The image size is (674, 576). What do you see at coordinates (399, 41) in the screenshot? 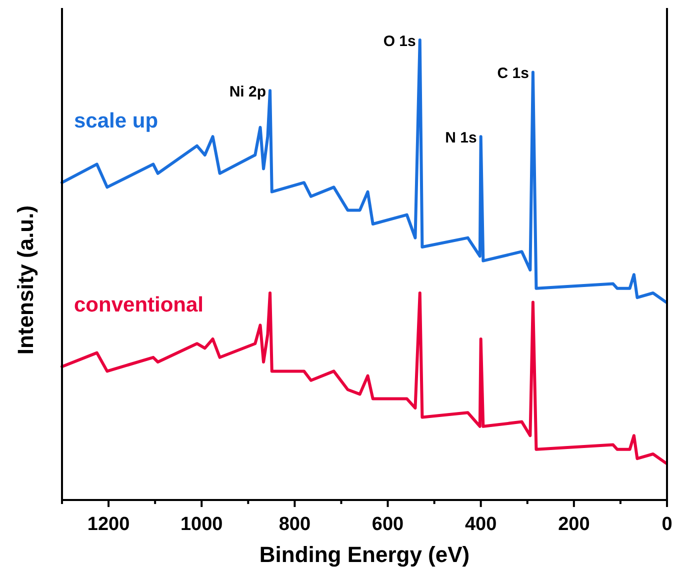
I see `annotation: O 1s` at bounding box center [399, 41].